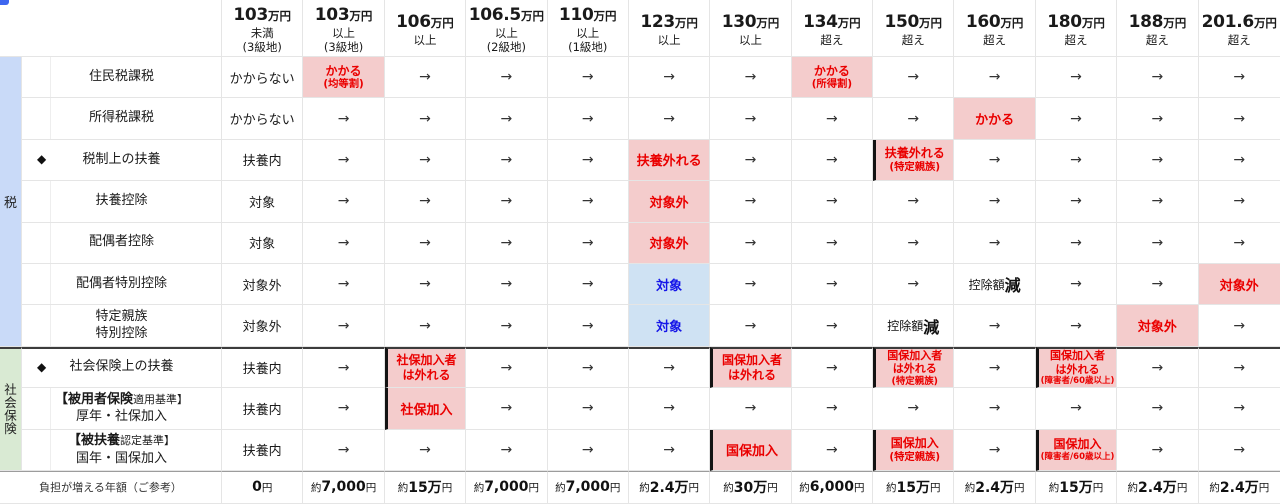  I want to click on footer-row-label: 負担が増える年額（ご参考）, so click(111, 487).